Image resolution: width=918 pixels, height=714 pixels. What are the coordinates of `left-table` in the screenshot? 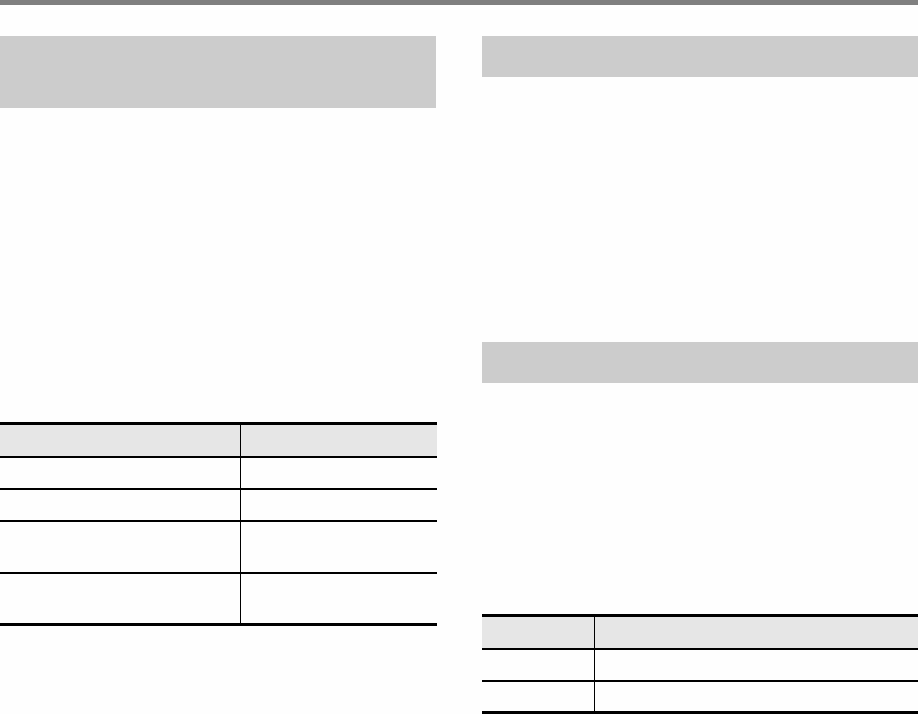 It's located at (218, 524).